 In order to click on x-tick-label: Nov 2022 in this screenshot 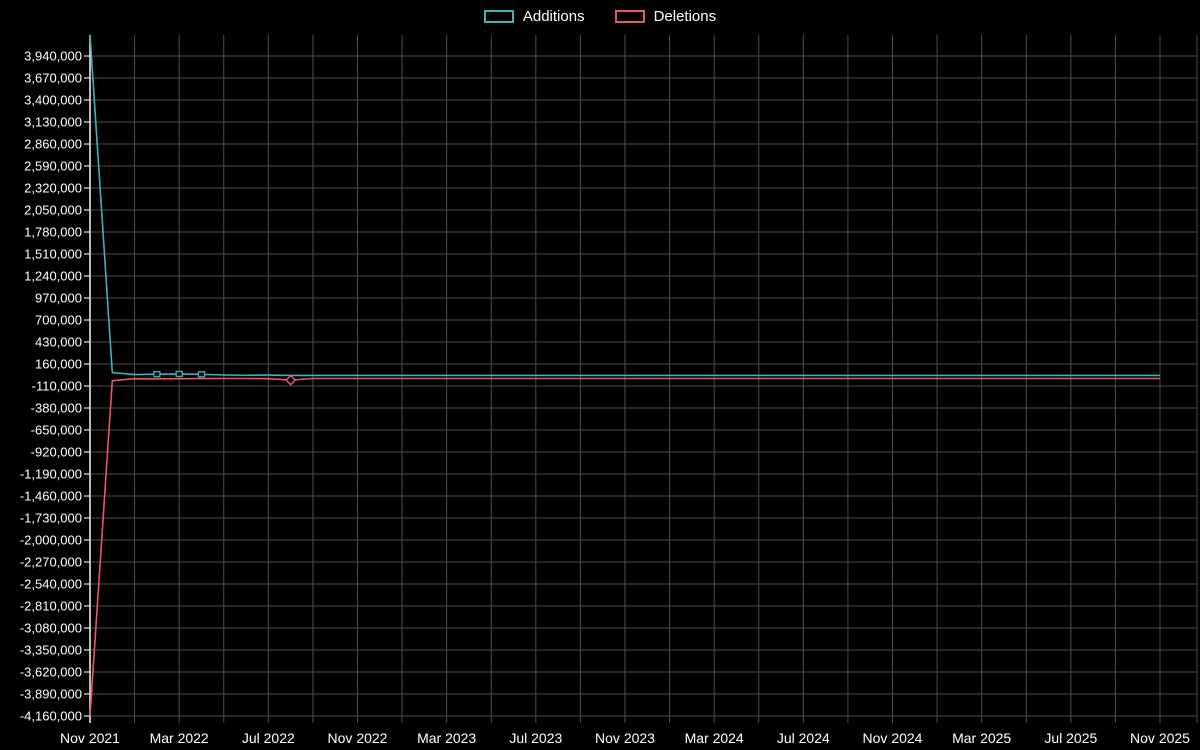, I will do `click(358, 738)`.